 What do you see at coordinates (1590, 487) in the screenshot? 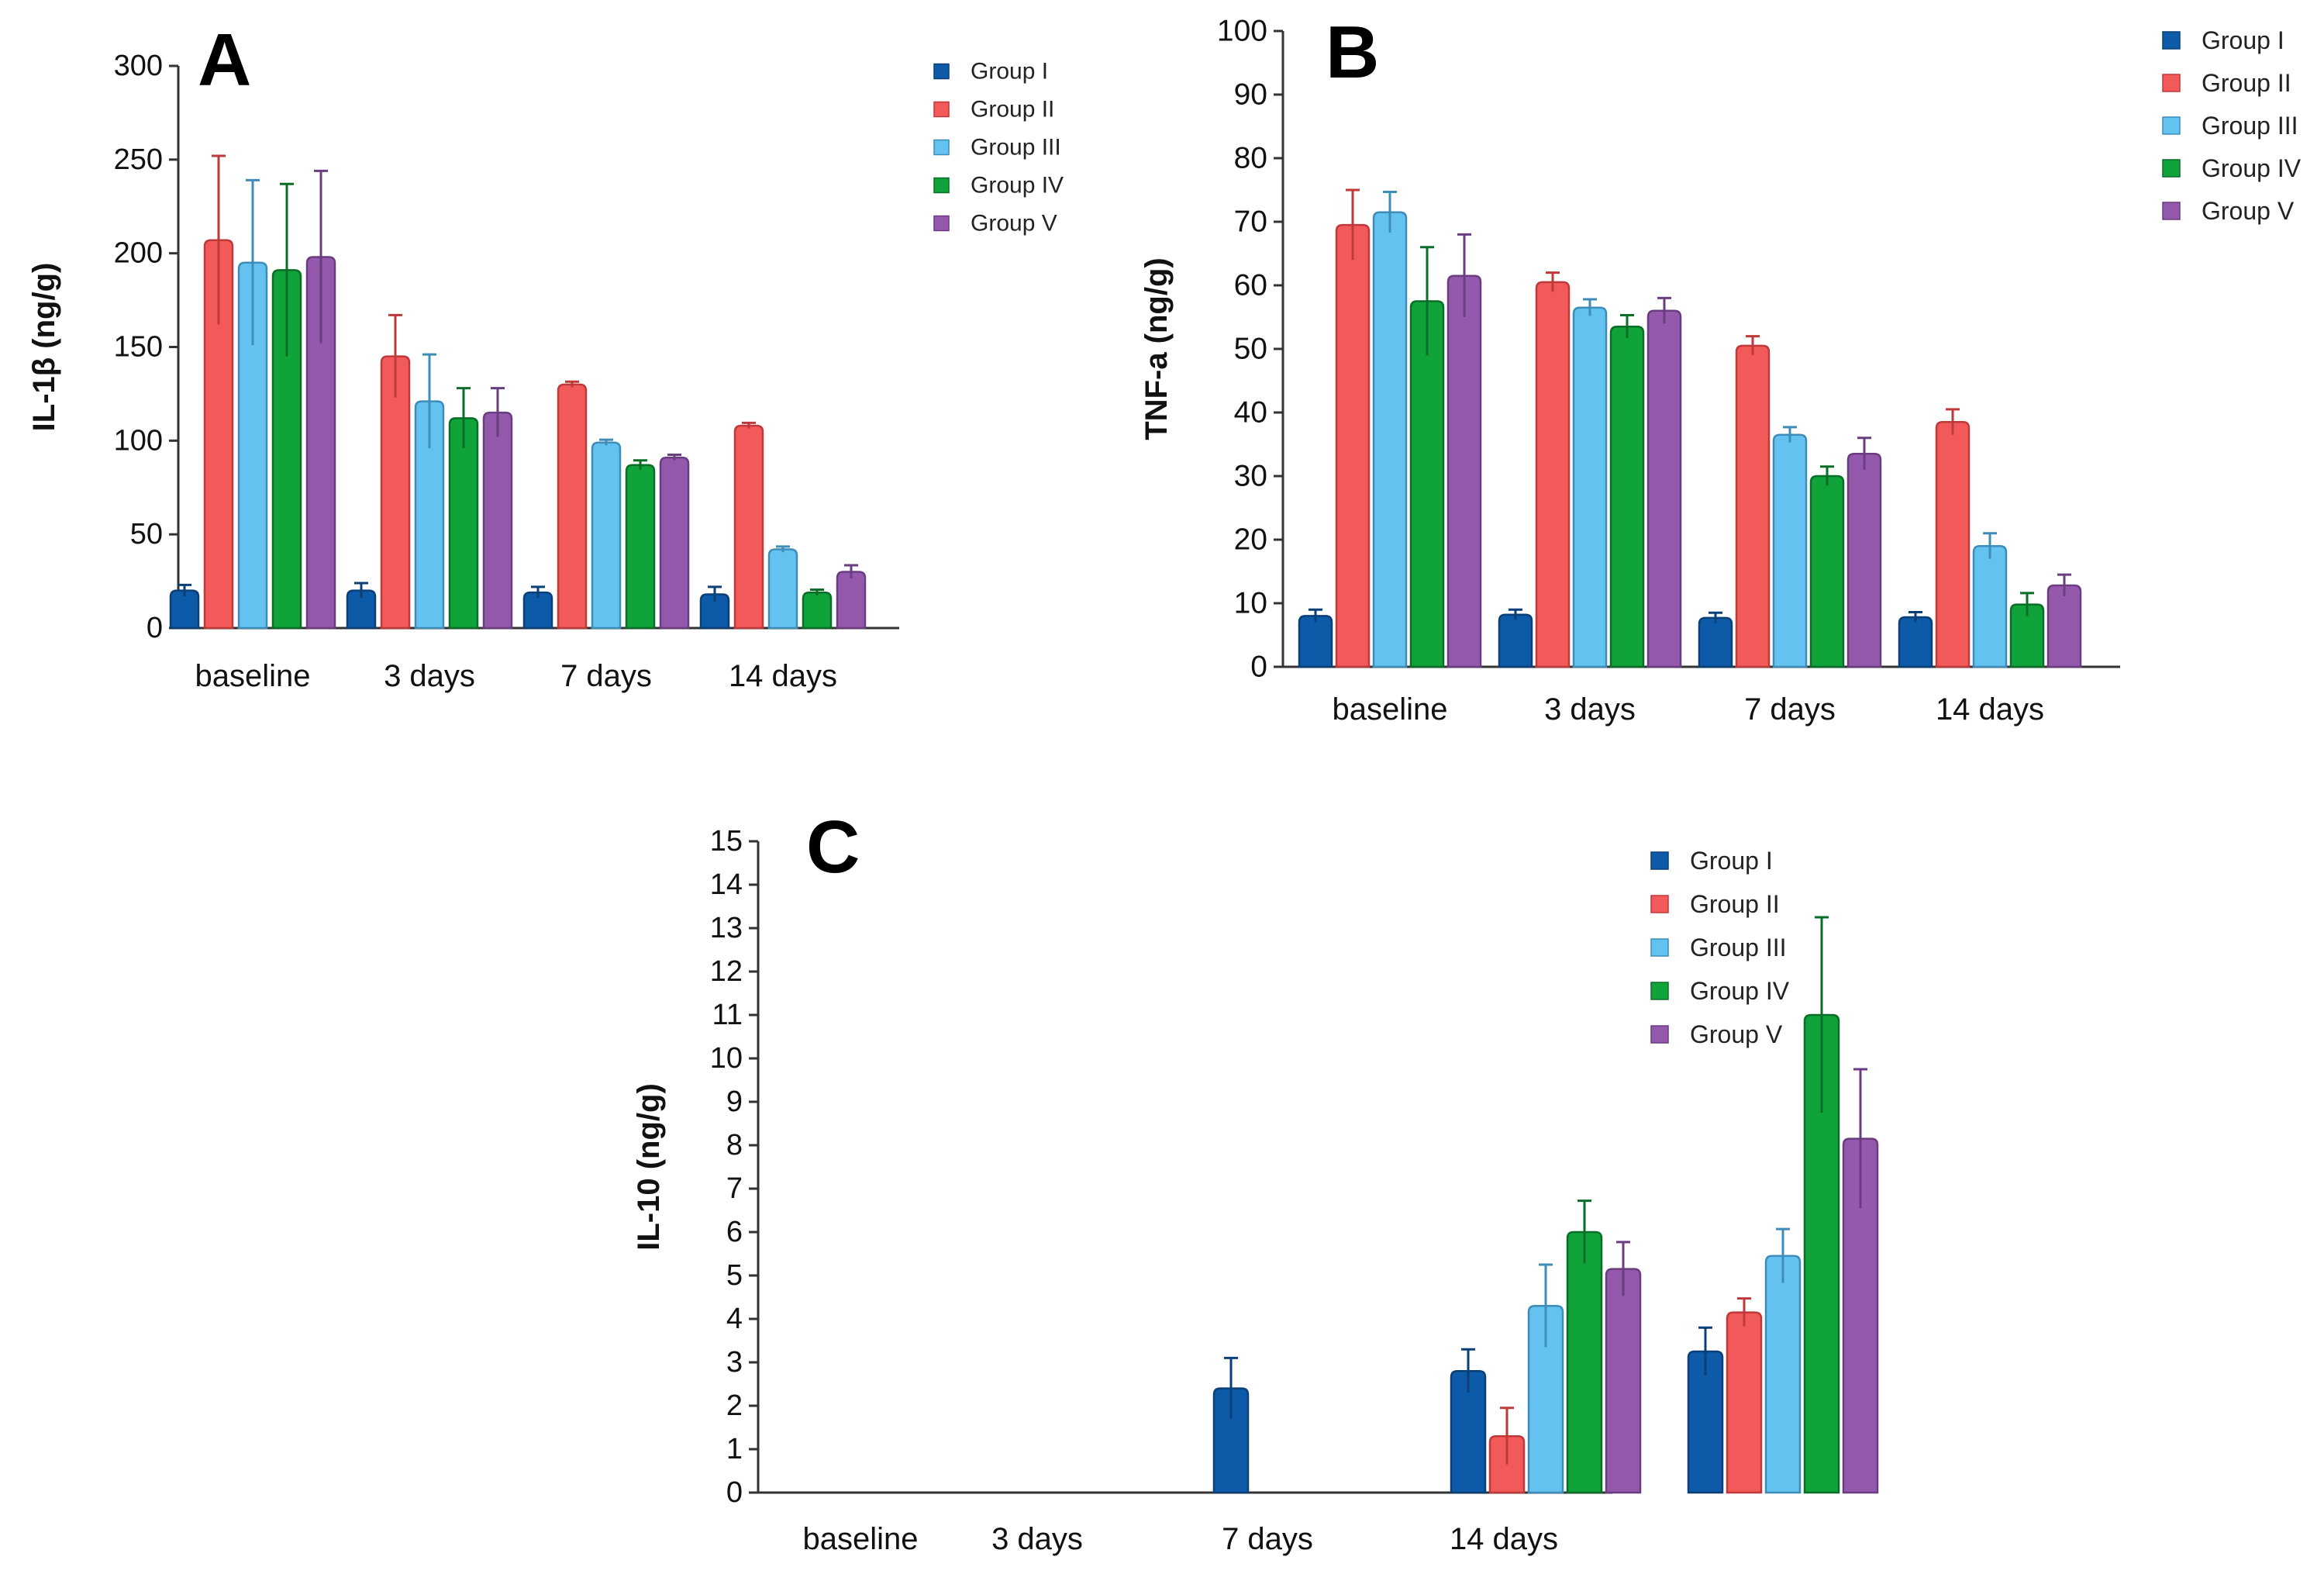
I see `panel-b-bar-group-iii-3-days` at bounding box center [1590, 487].